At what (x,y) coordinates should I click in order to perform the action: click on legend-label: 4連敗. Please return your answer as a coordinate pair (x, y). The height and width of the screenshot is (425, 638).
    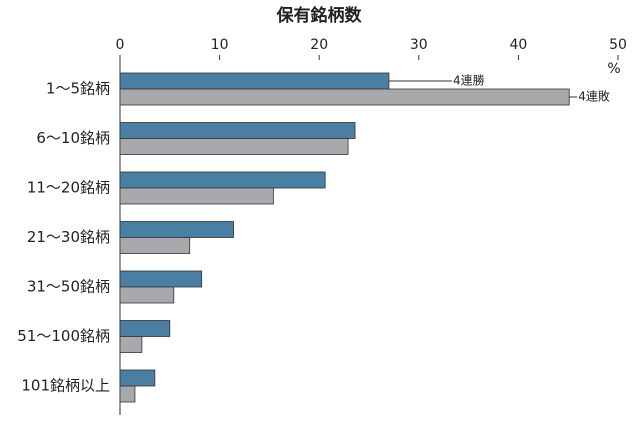
    Looking at the image, I should click on (594, 96).